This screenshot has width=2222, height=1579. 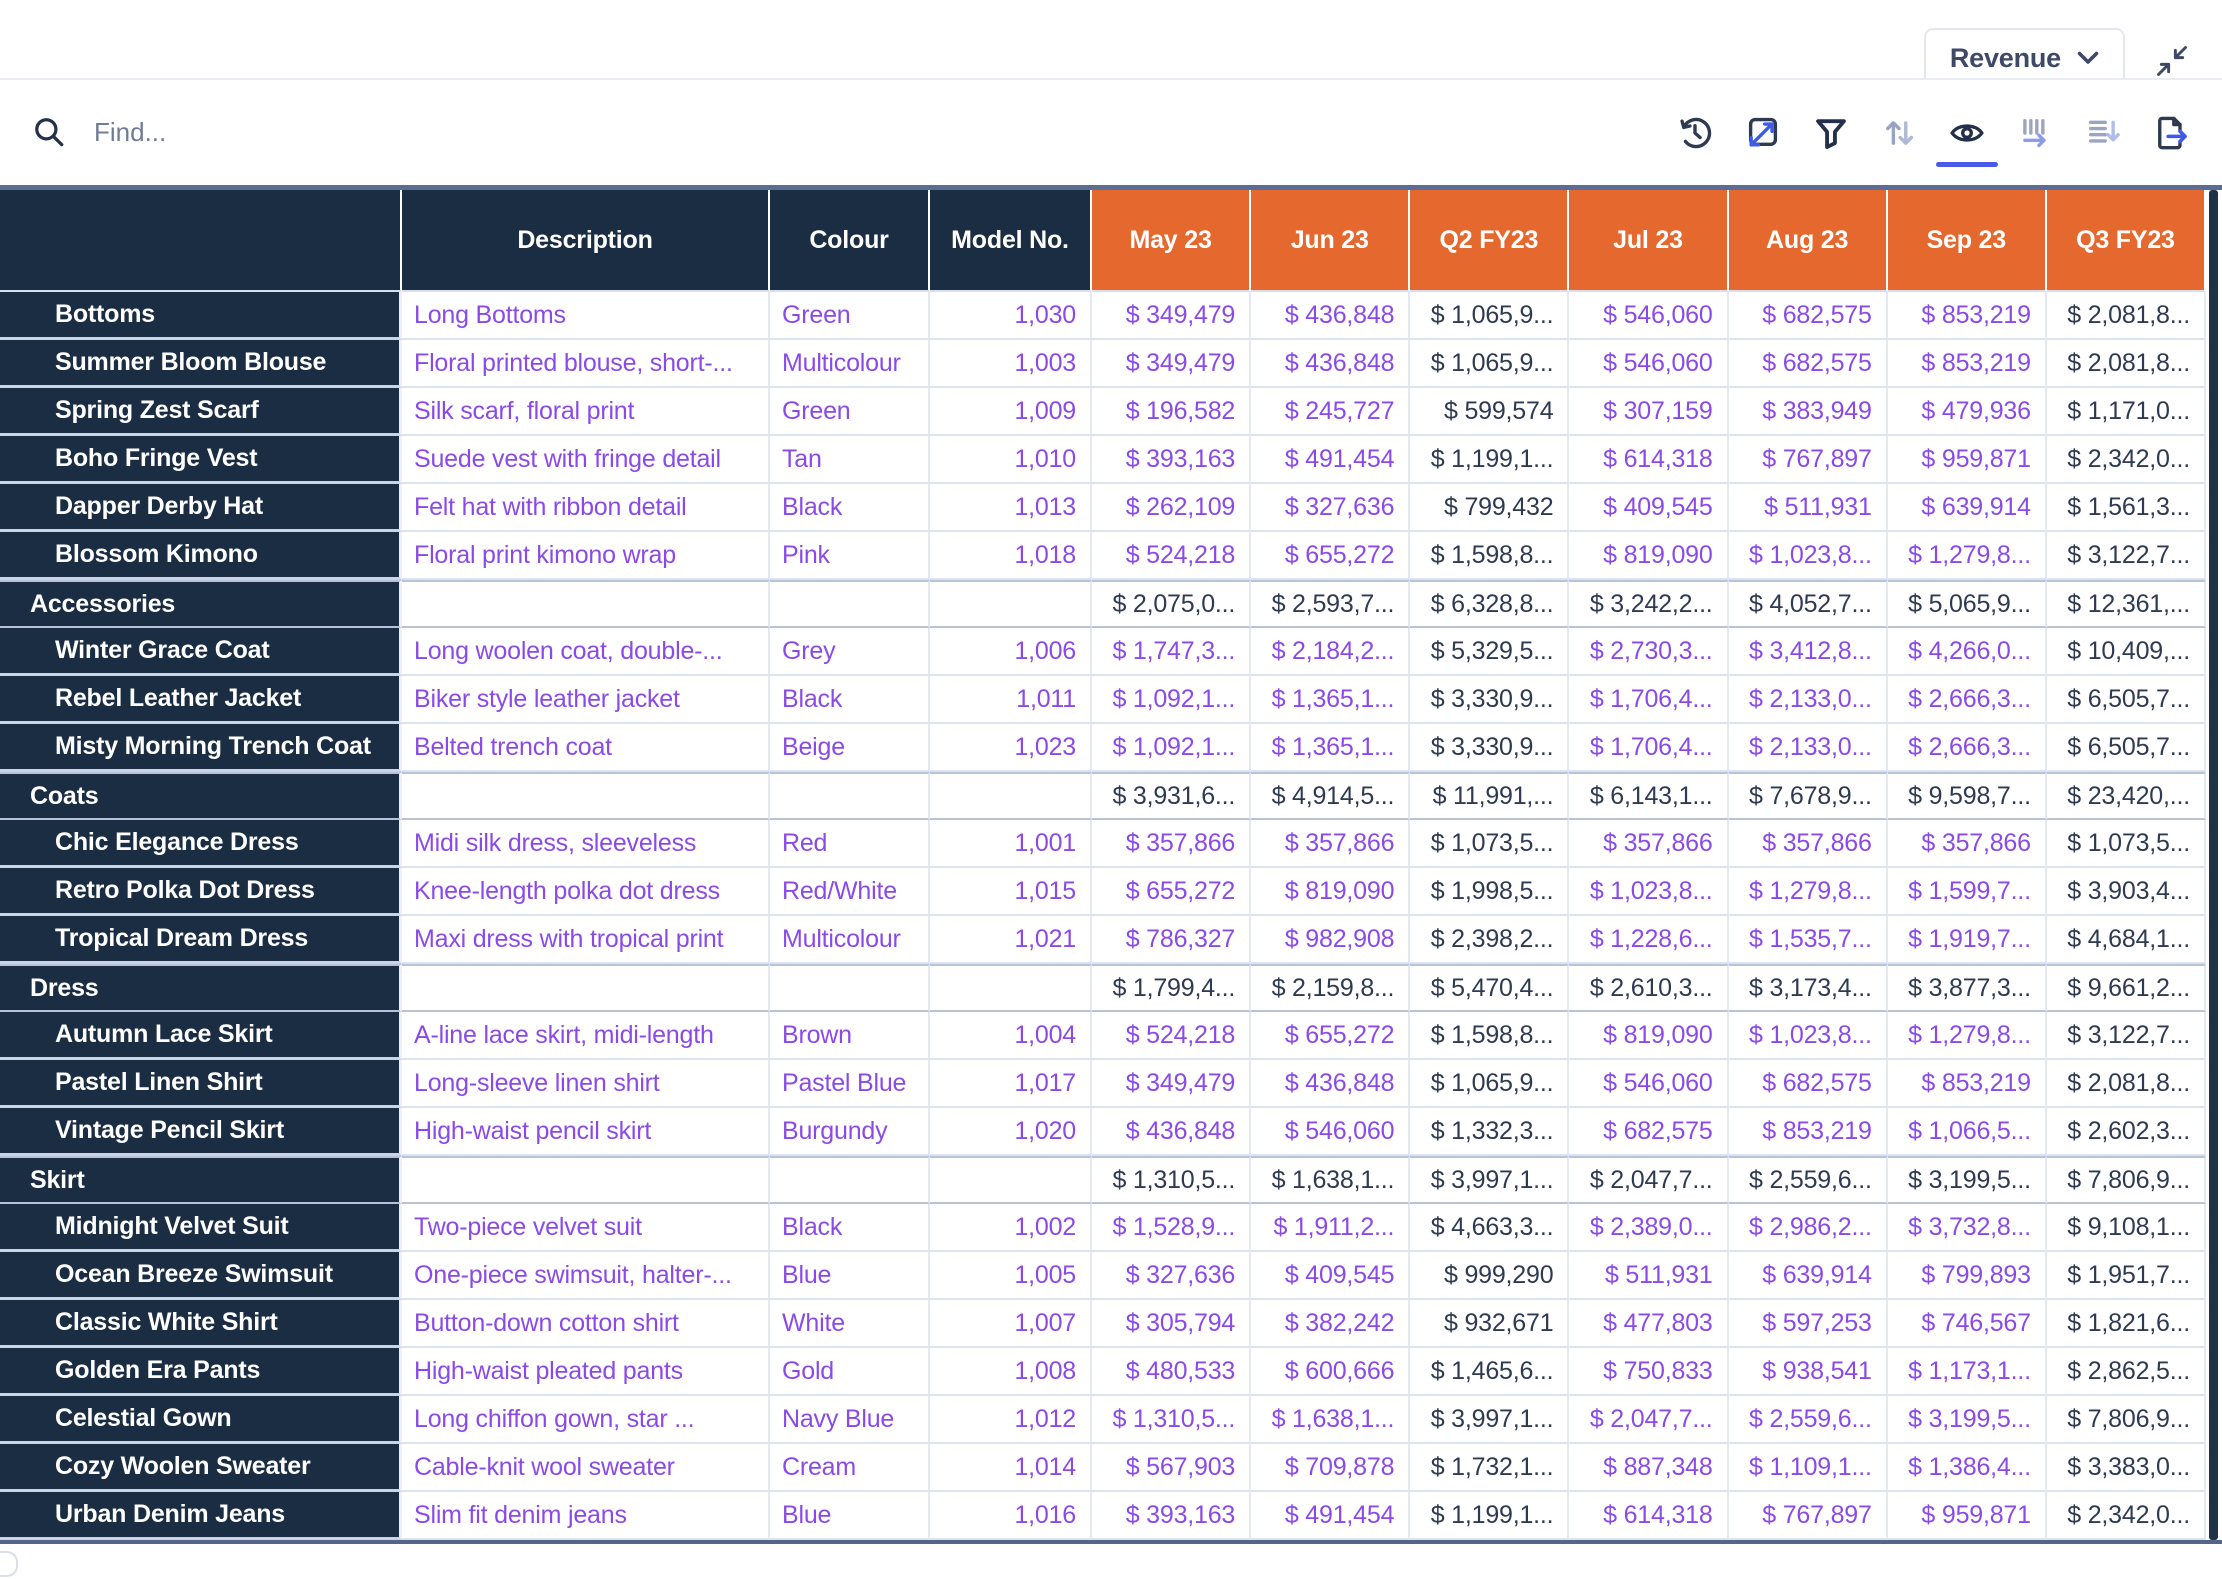 What do you see at coordinates (850, 460) in the screenshot?
I see `colour-cell: Tan` at bounding box center [850, 460].